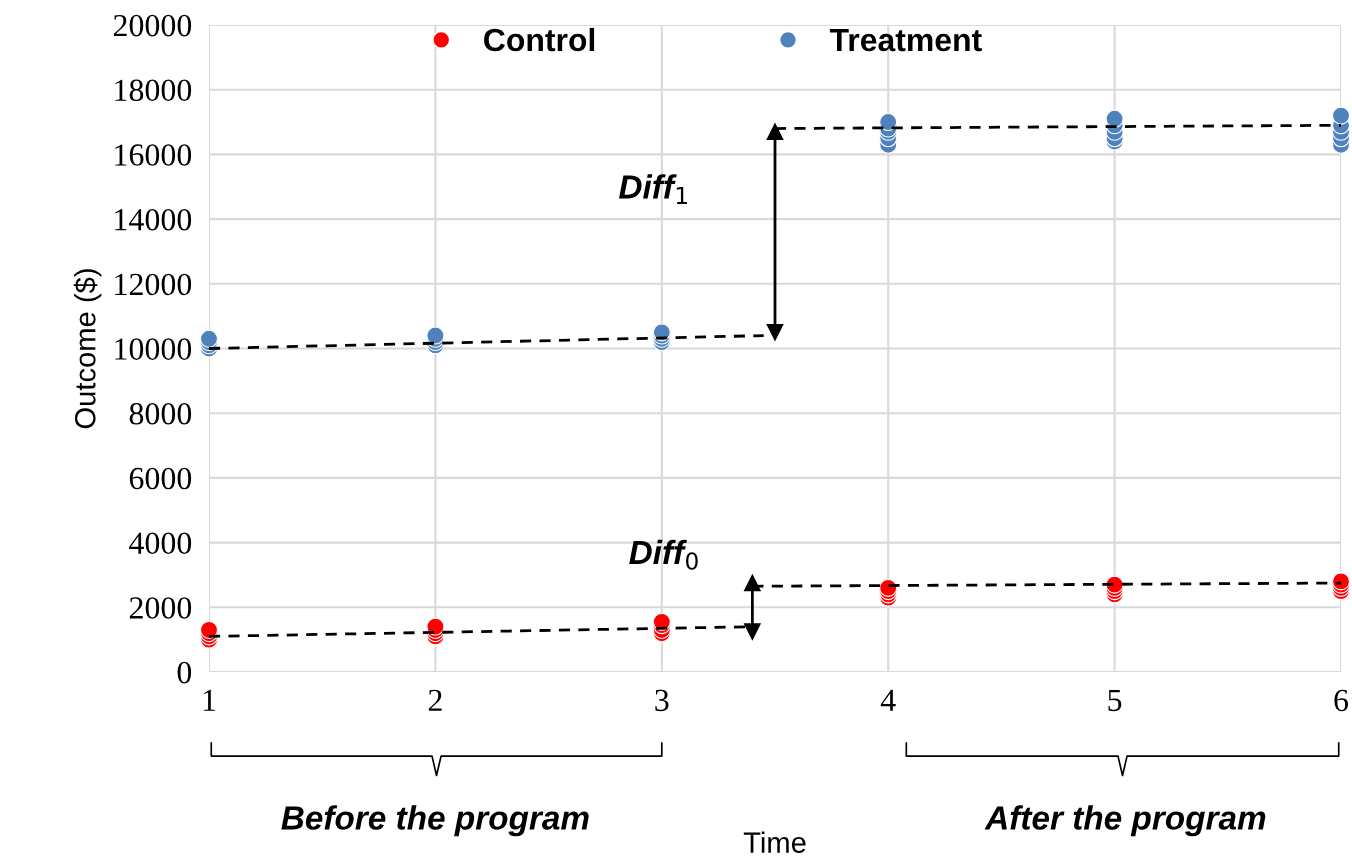 Image resolution: width=1352 pixels, height=857 pixels. Describe the element at coordinates (160, 414) in the screenshot. I see `y-tick-label: 8000` at that location.